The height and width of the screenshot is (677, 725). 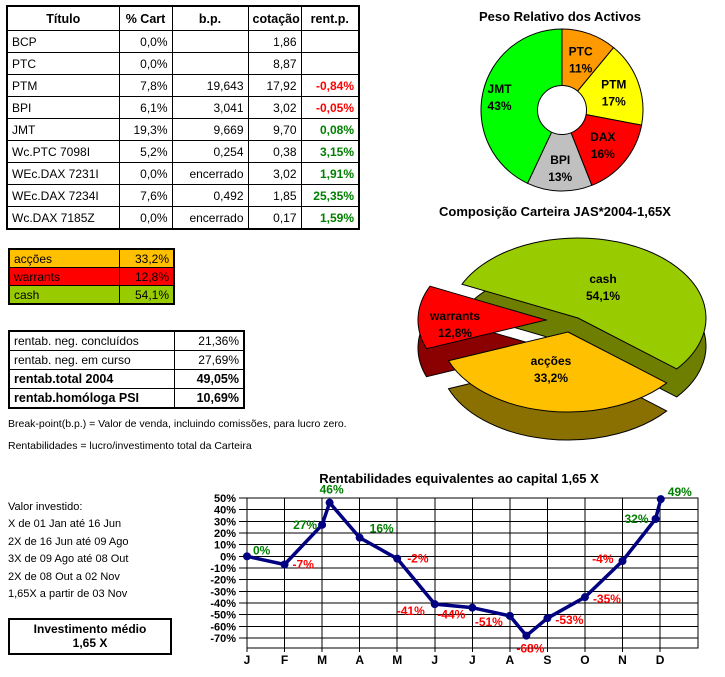 I want to click on header-rentp: rent.p., so click(x=330, y=18).